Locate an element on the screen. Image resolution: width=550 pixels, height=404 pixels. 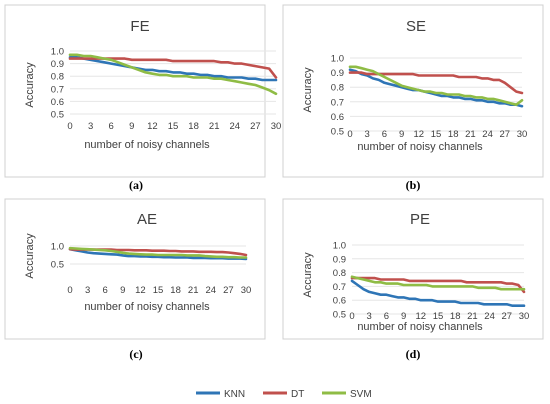
panel-c-plot: 0.5 1.0 0 3 6 9 12 15 18 21 24 27 30 is located at coordinates (151, 269).